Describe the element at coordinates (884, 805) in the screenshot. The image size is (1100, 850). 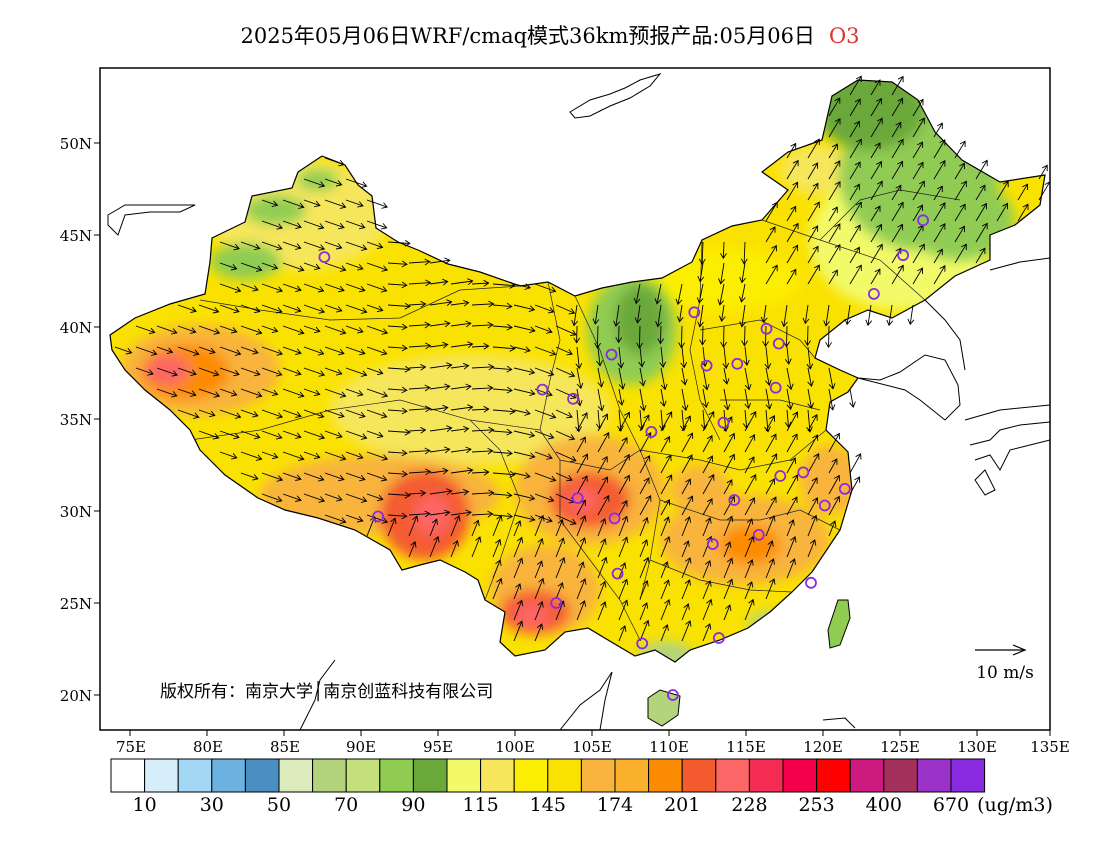
I see `colorbar-label: 400` at that location.